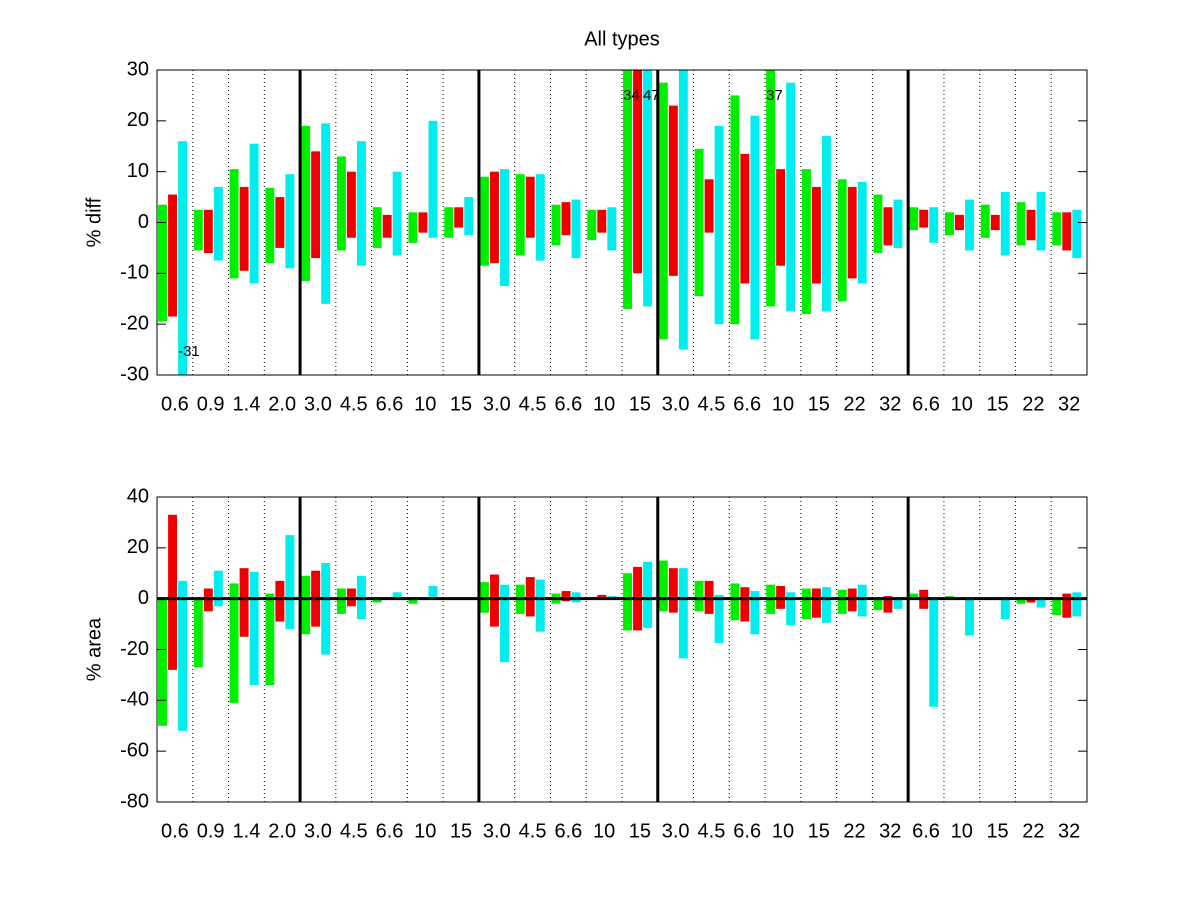  Describe the element at coordinates (134, 374) in the screenshot. I see `y-tick-label: -30` at that location.